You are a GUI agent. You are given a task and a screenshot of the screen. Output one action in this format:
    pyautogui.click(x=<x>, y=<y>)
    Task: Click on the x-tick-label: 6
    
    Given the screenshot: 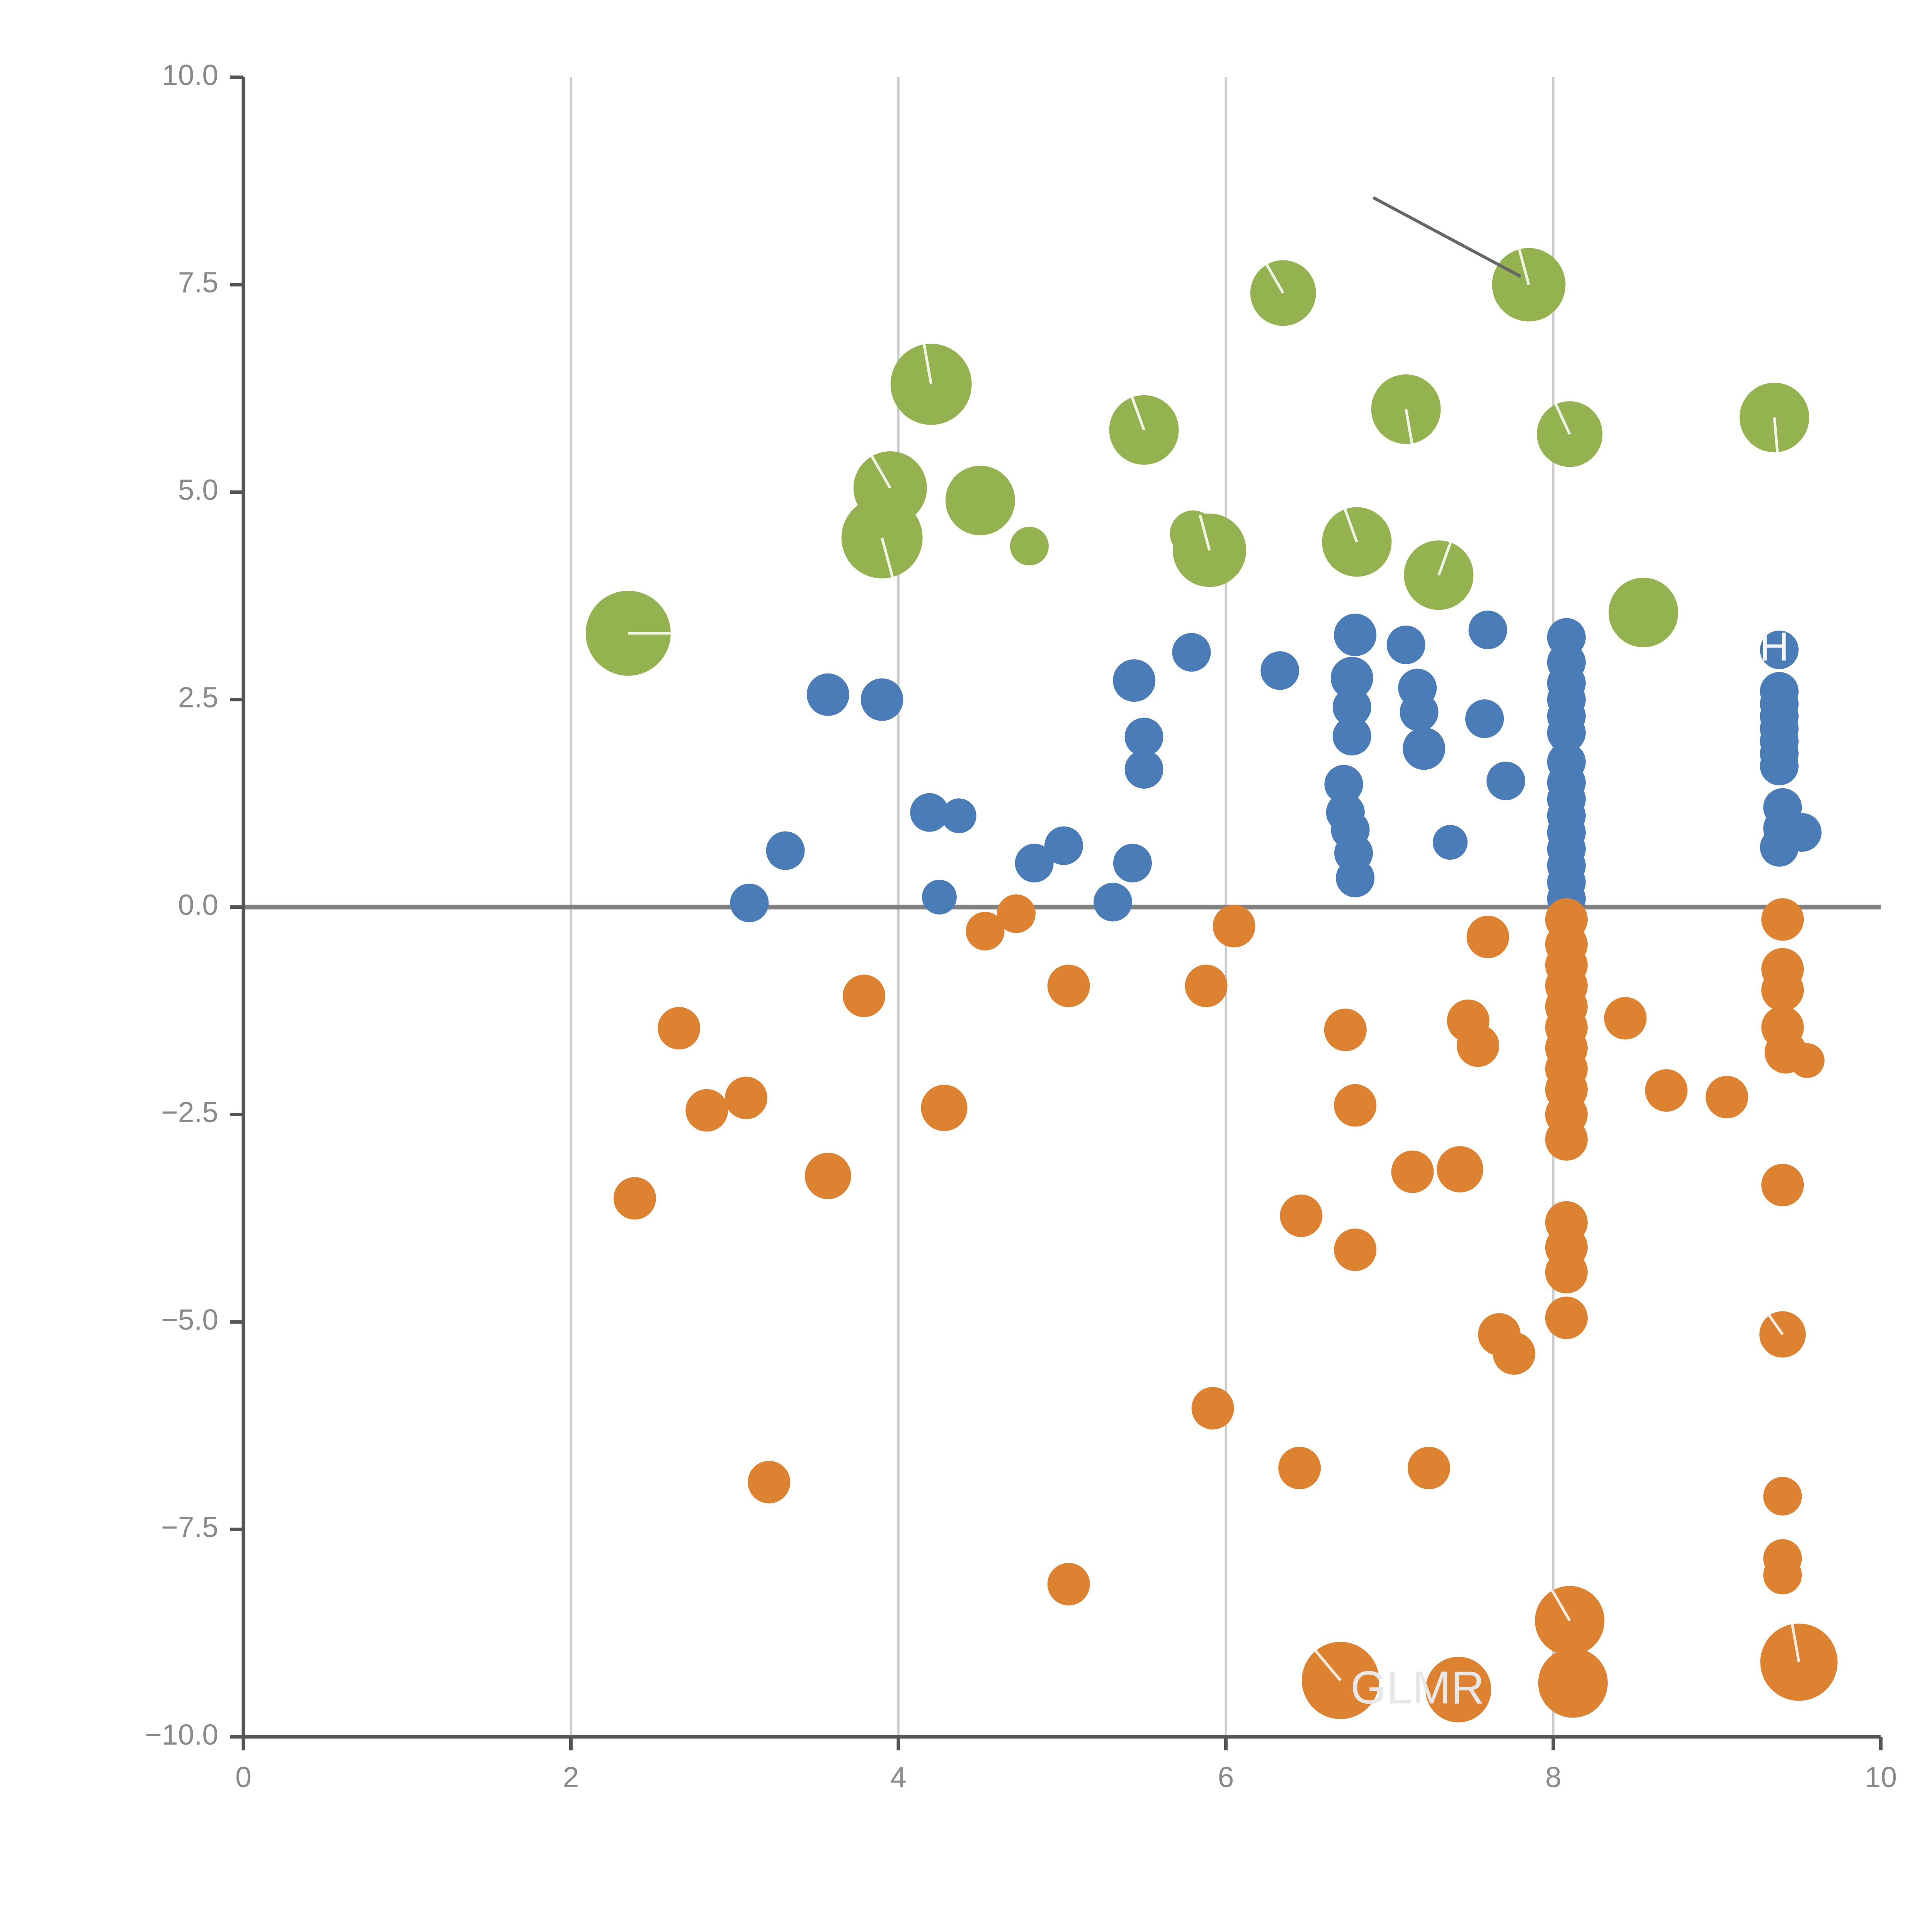 What is the action you would take?
    pyautogui.click(x=1226, y=1777)
    